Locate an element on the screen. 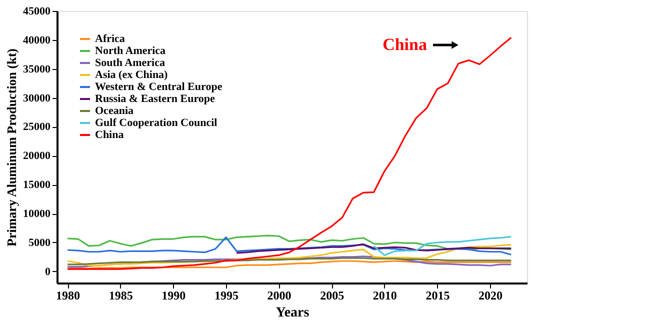 This screenshot has width=662, height=335. legend-label: Africa is located at coordinates (110, 39).